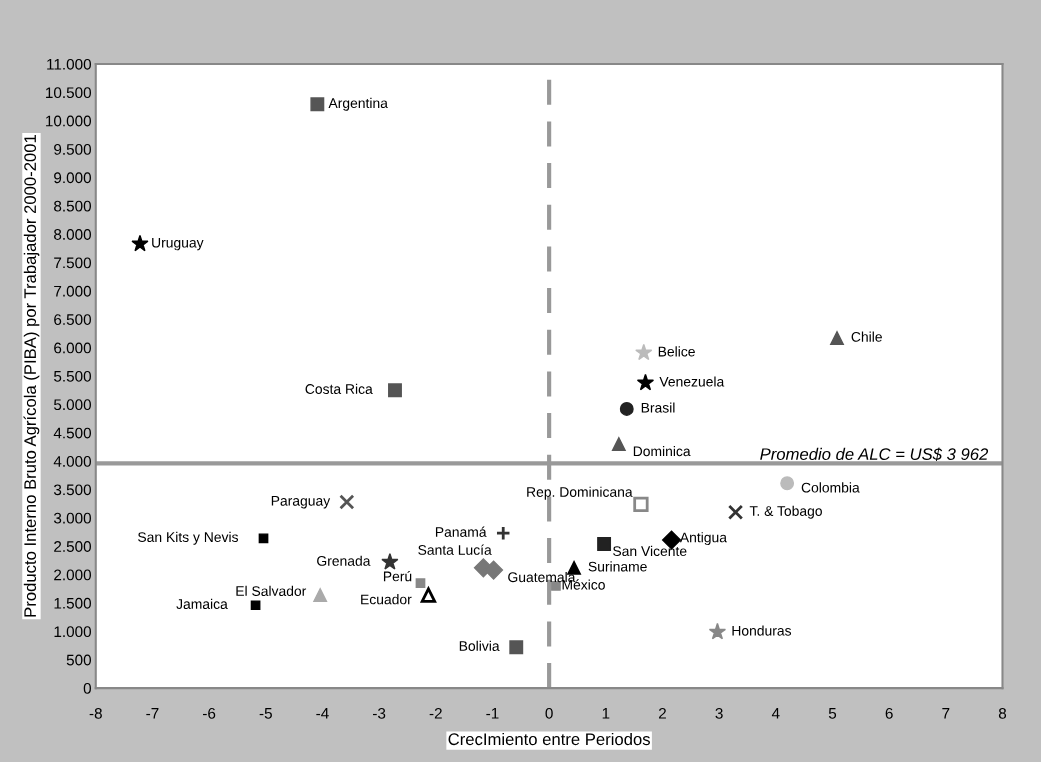 The width and height of the screenshot is (1041, 762). Describe the element at coordinates (397, 576) in the screenshot. I see `series-label: Perú` at that location.